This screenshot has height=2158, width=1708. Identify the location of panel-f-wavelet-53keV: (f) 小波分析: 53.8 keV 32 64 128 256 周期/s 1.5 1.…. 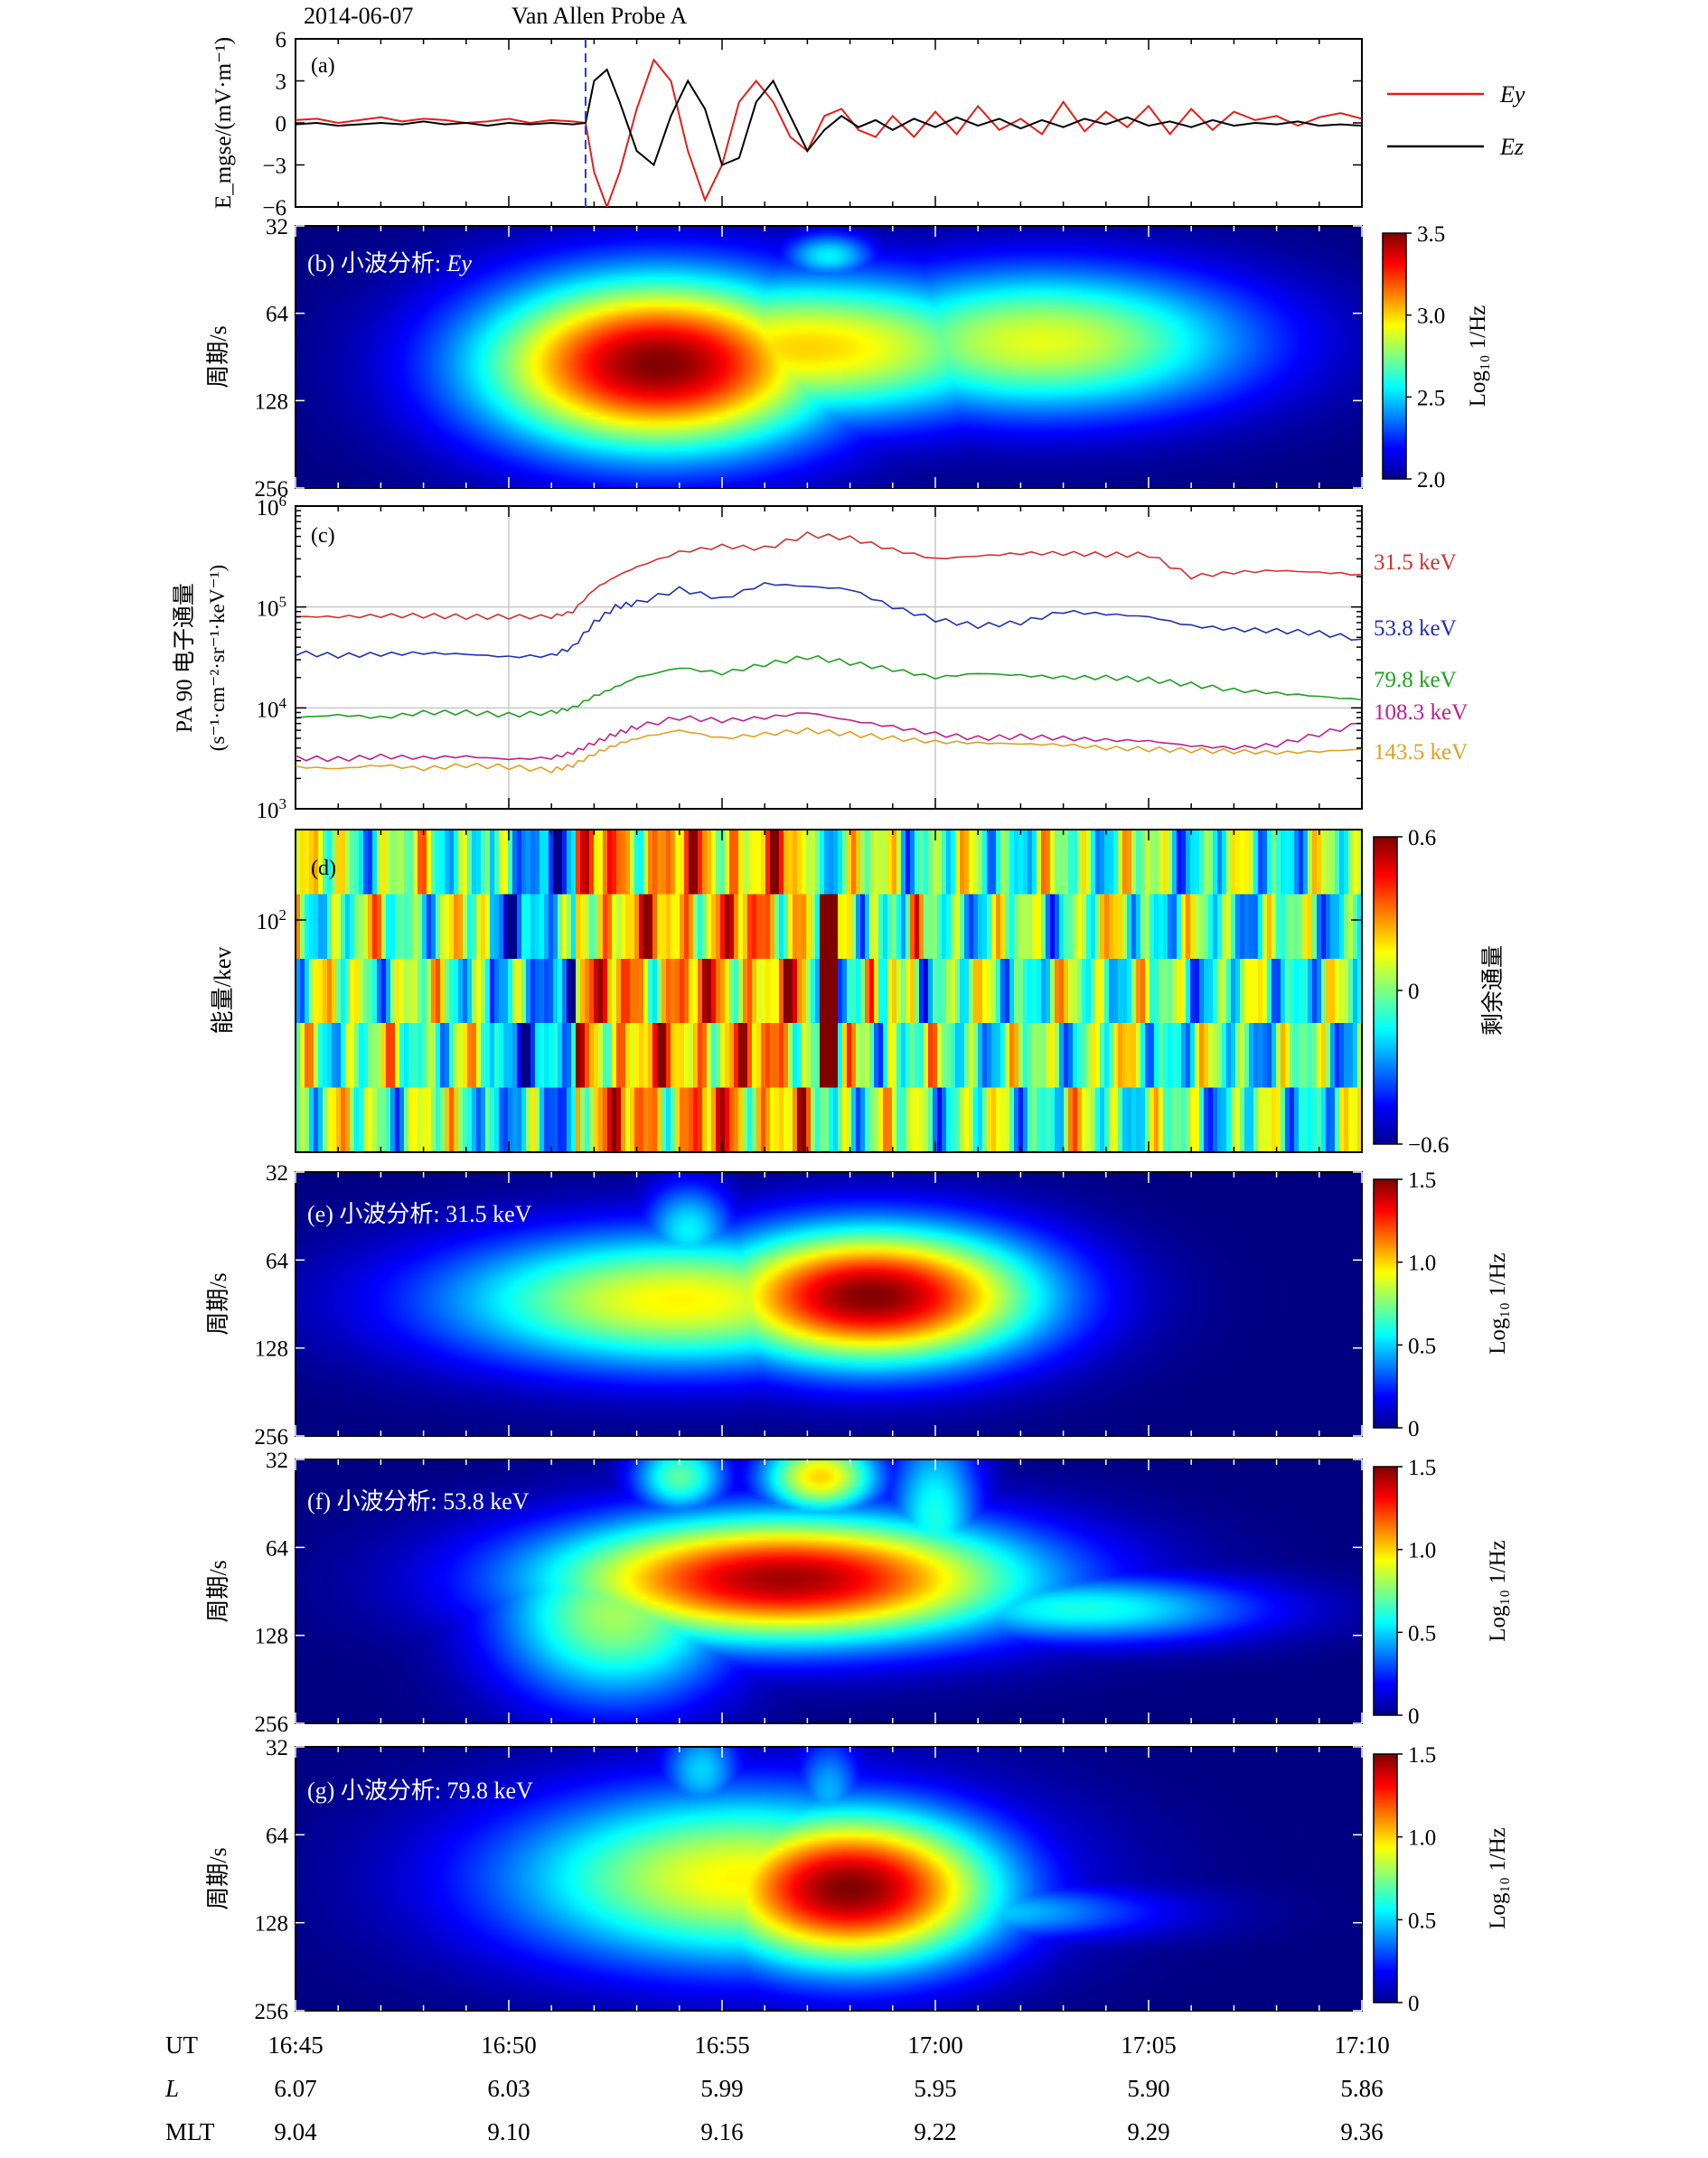
(857, 1593).